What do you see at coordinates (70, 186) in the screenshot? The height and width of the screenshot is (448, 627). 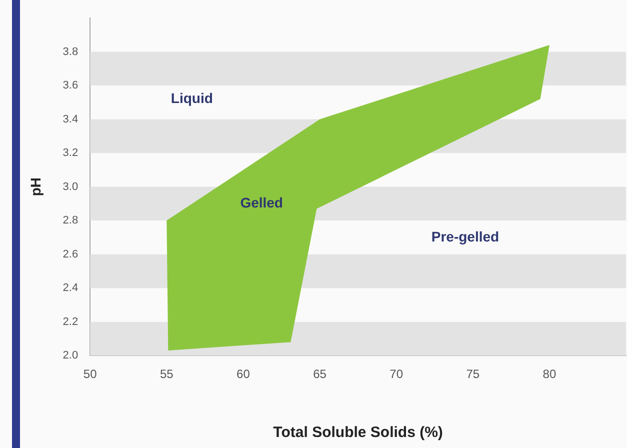 I see `y-tick-label: 3.0` at bounding box center [70, 186].